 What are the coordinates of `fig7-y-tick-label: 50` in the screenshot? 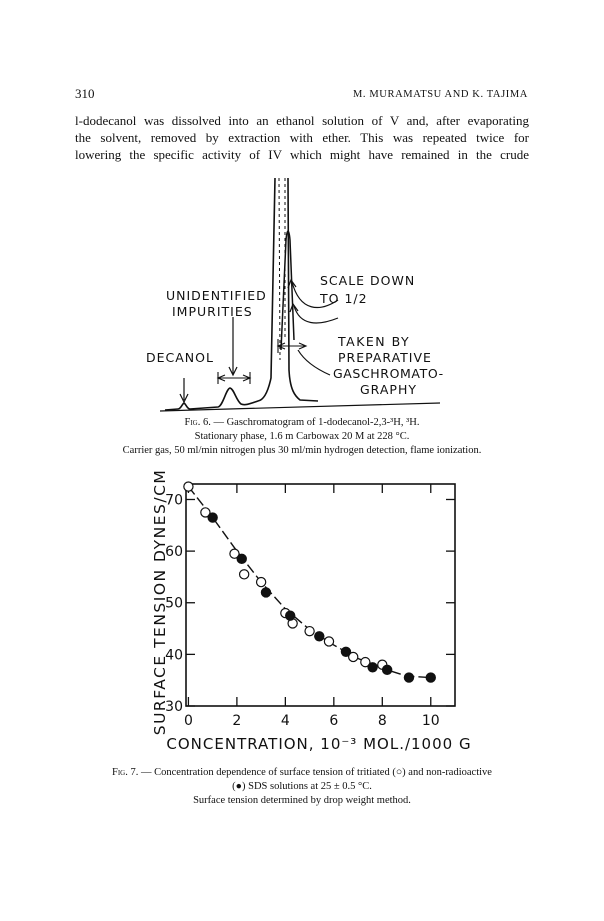 It's located at (174, 604).